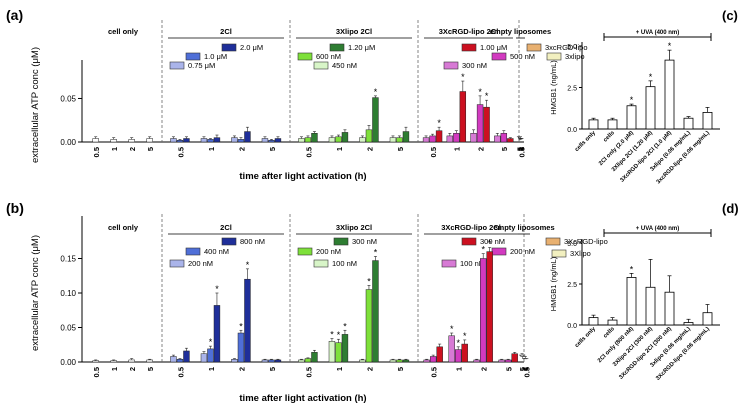 The image size is (740, 404). Describe the element at coordinates (68, 293) in the screenshot. I see `y-tick-label: 0.10` at that location.